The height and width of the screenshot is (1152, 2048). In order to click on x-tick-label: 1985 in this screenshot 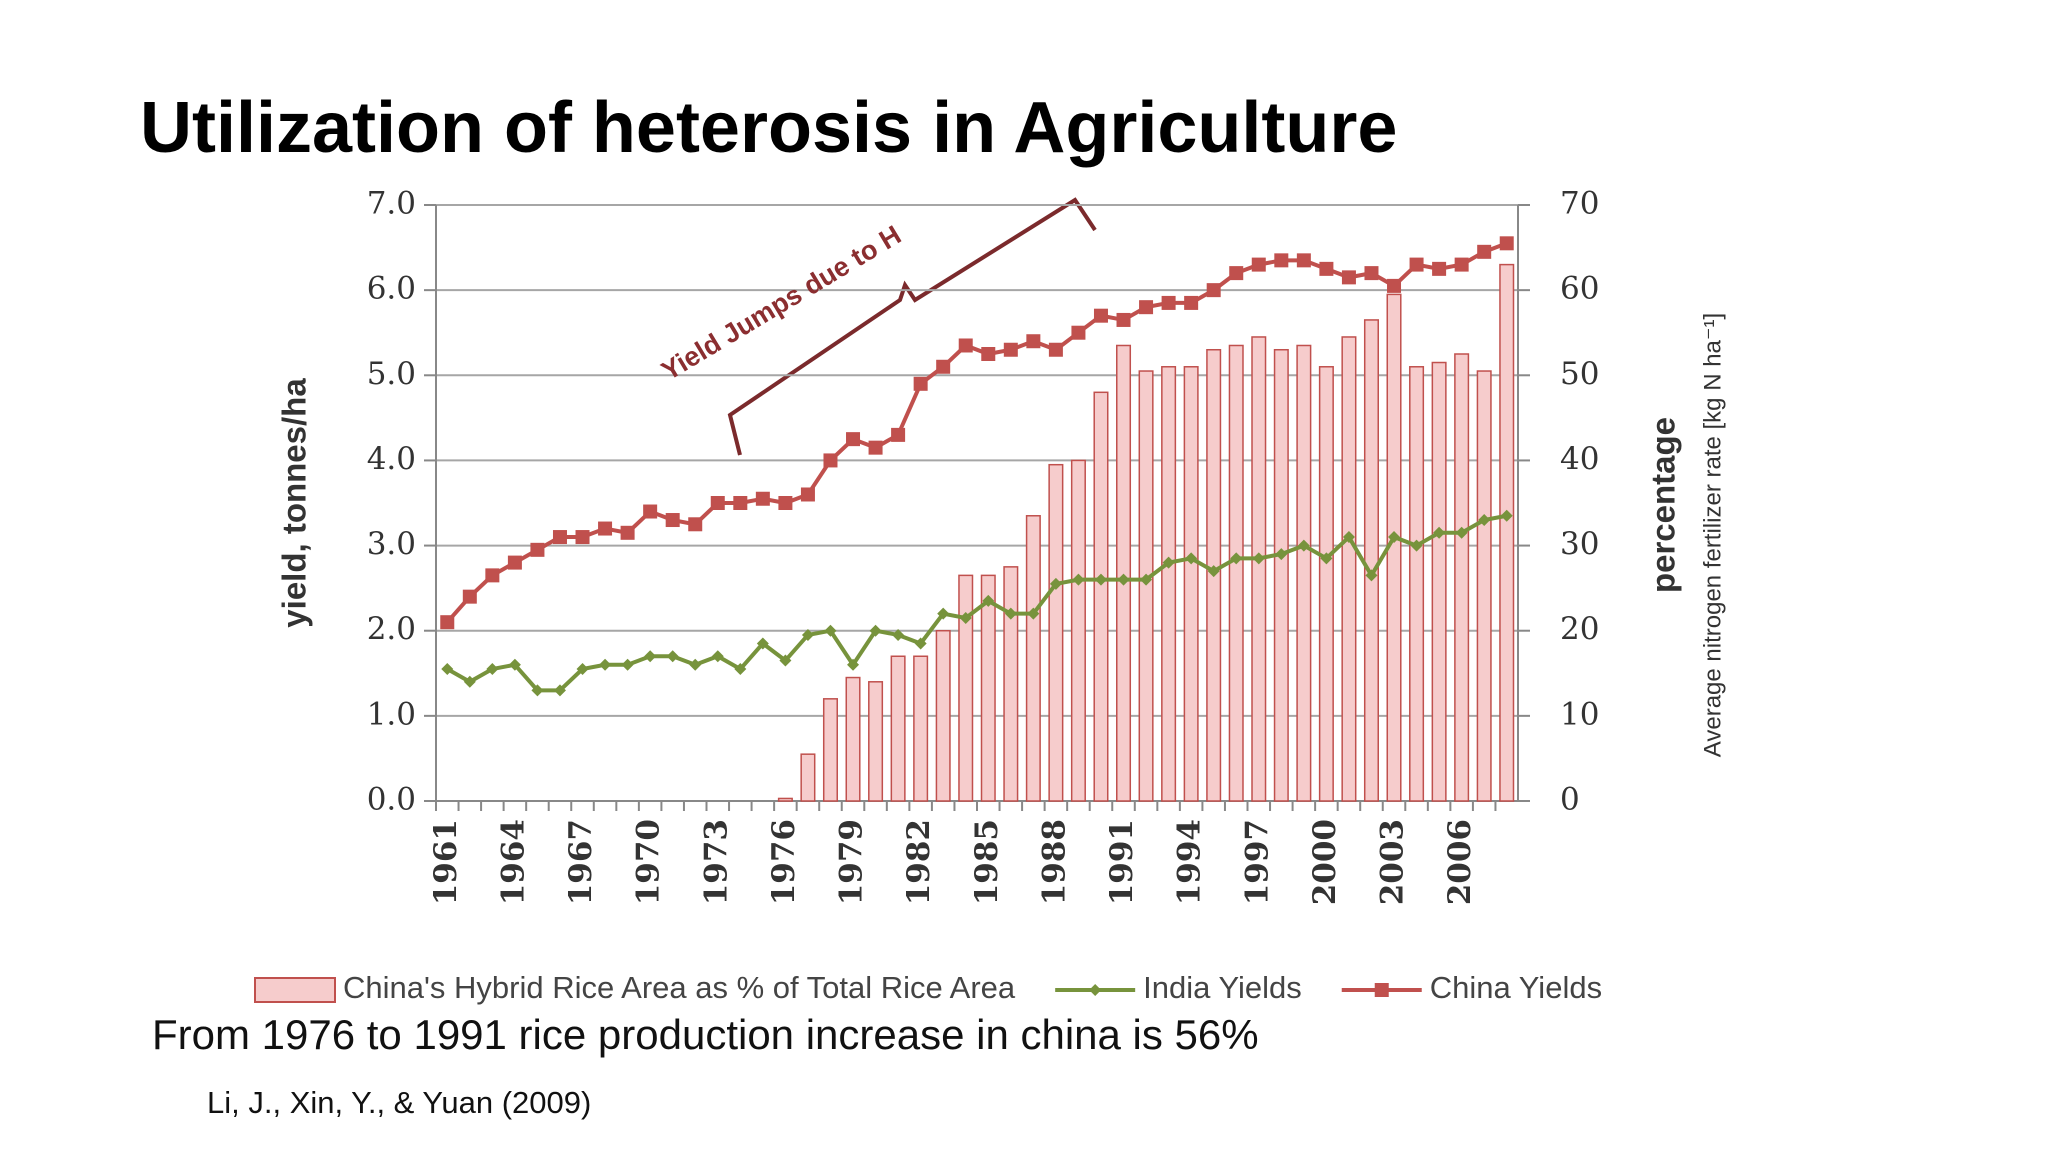, I will do `click(987, 862)`.